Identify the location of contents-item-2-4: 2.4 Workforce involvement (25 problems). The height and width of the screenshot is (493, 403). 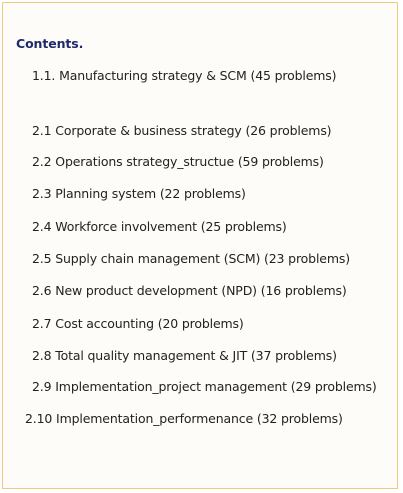
(159, 226).